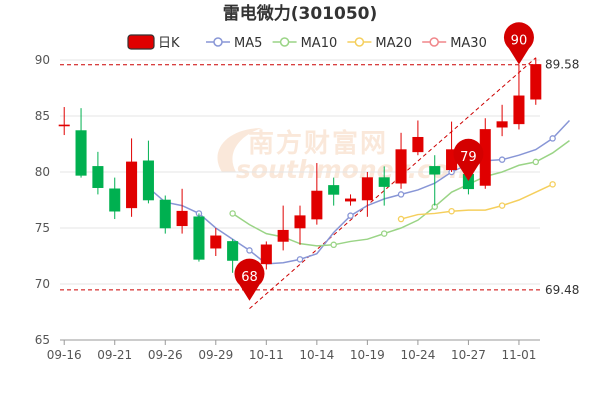 This screenshot has height=404, width=600. What do you see at coordinates (42, 340) in the screenshot?
I see `y-tick-label: 65` at bounding box center [42, 340].